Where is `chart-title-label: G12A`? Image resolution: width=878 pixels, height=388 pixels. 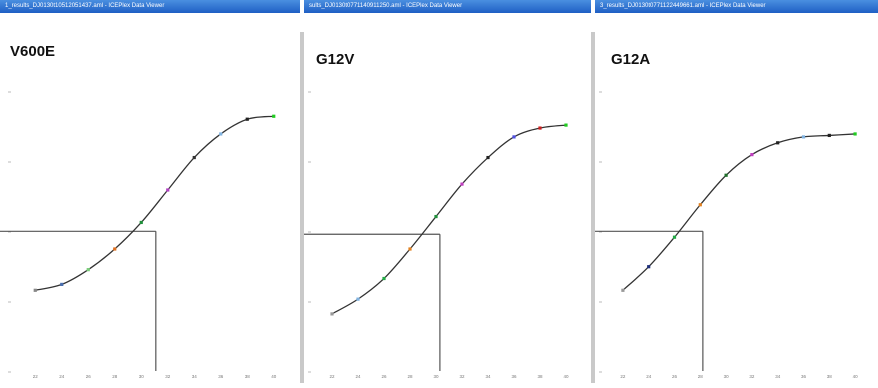 chart-title-label: G12A is located at coordinates (630, 59).